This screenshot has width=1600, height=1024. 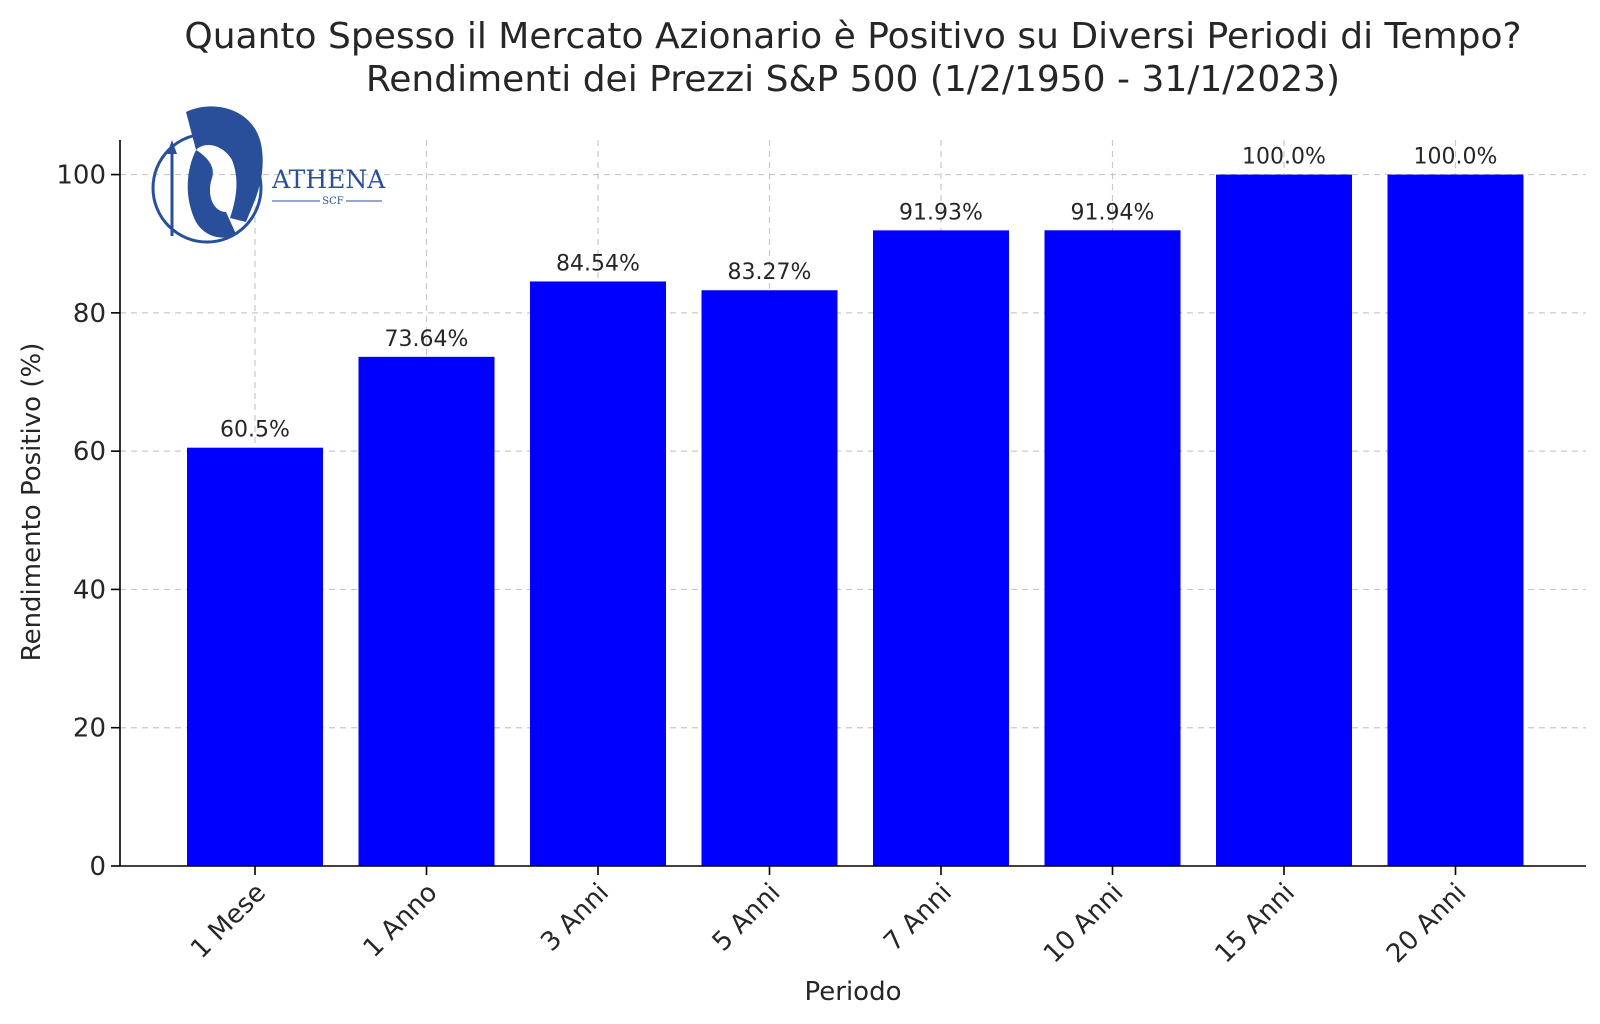 What do you see at coordinates (401, 921) in the screenshot?
I see `x-tick-label: 1 Anno` at bounding box center [401, 921].